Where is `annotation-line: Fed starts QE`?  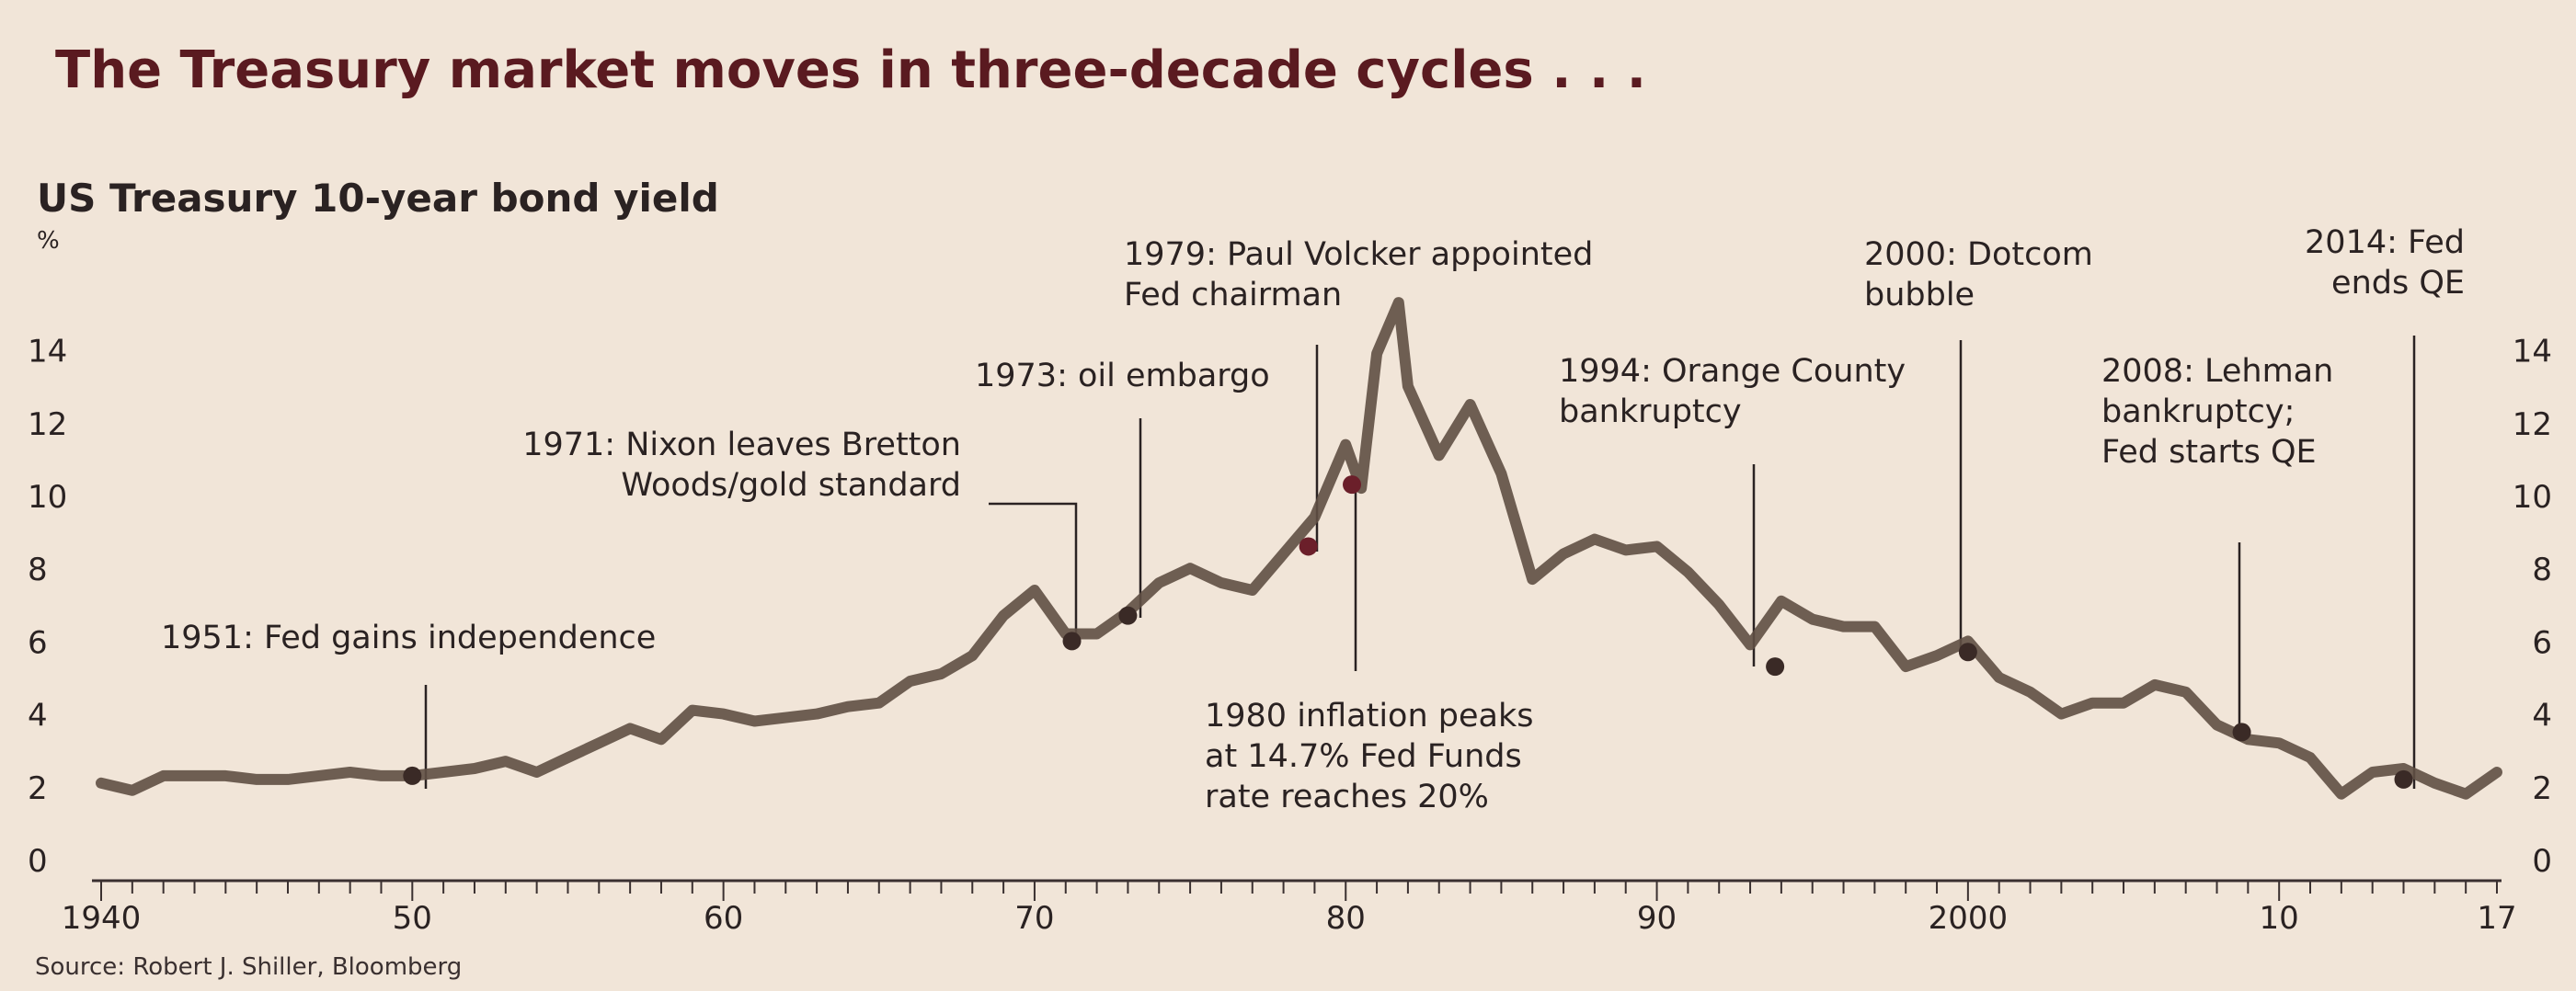
annotation-line: Fed starts QE is located at coordinates (2209, 452).